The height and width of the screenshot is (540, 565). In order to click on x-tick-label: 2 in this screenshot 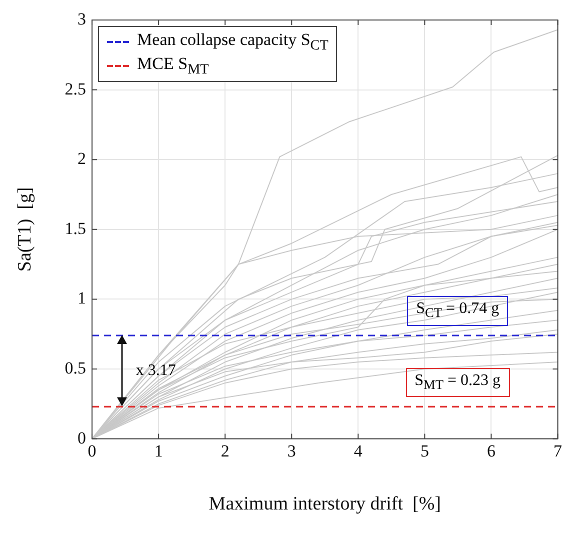, I will do `click(225, 450)`.